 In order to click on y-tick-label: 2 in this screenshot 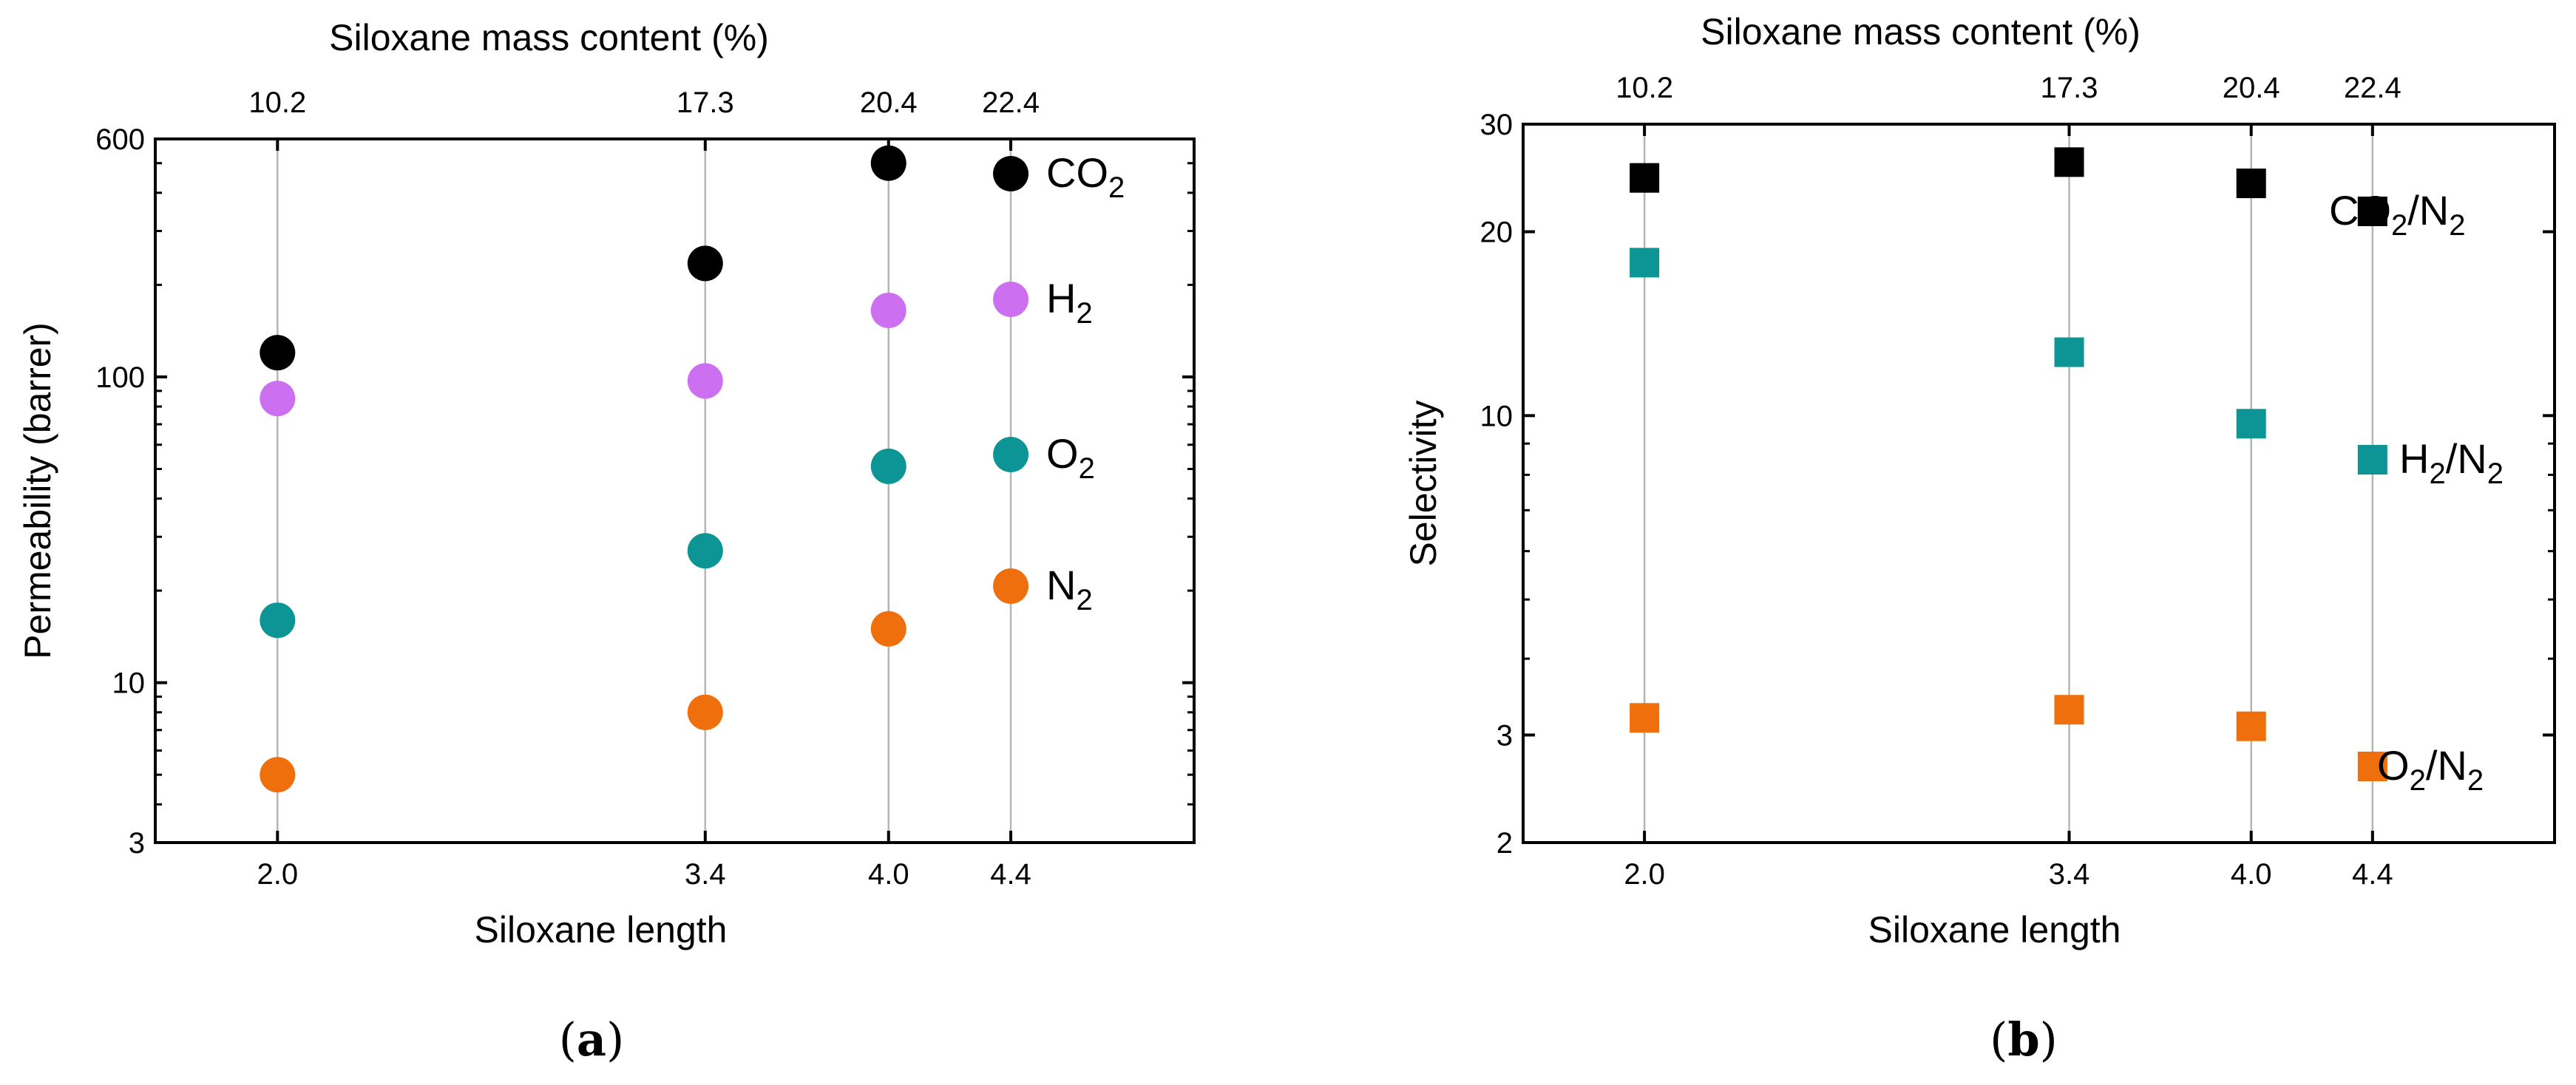, I will do `click(1505, 843)`.